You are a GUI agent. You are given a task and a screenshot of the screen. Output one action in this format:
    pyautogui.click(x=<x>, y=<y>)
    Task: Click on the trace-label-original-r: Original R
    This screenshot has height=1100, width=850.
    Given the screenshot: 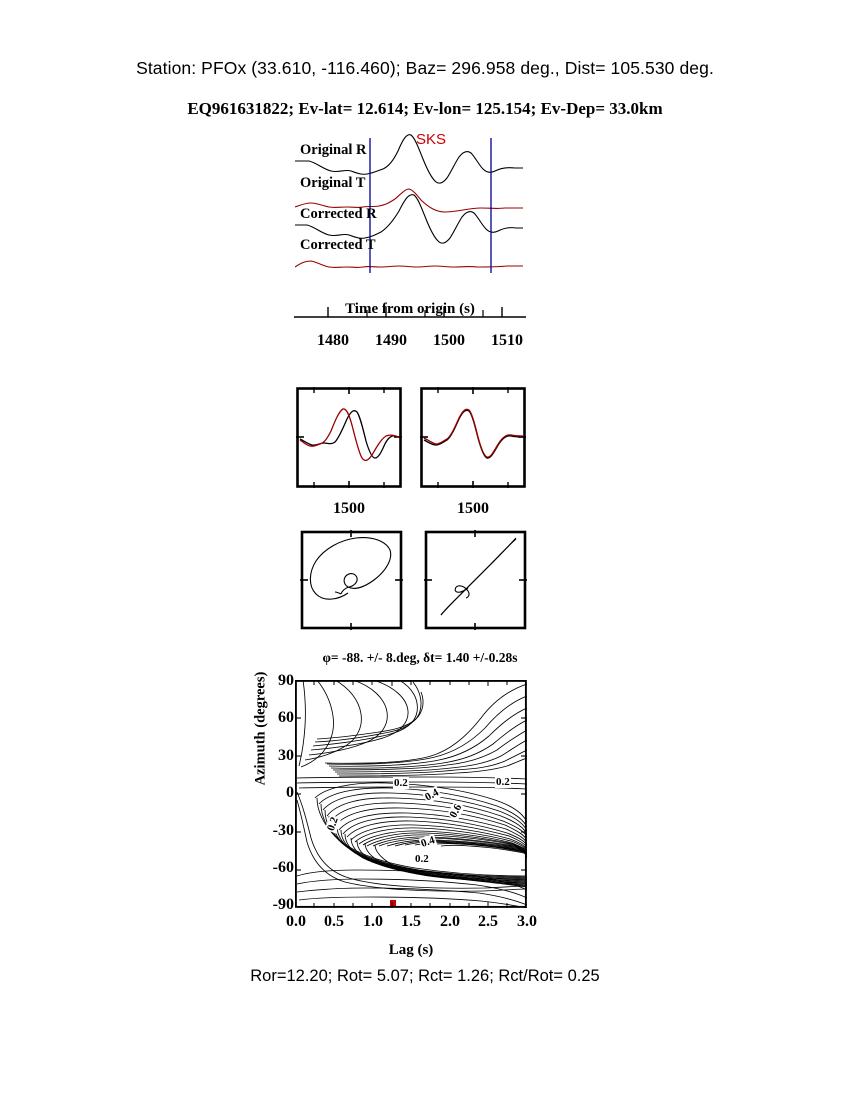 What is the action you would take?
    pyautogui.click(x=333, y=150)
    